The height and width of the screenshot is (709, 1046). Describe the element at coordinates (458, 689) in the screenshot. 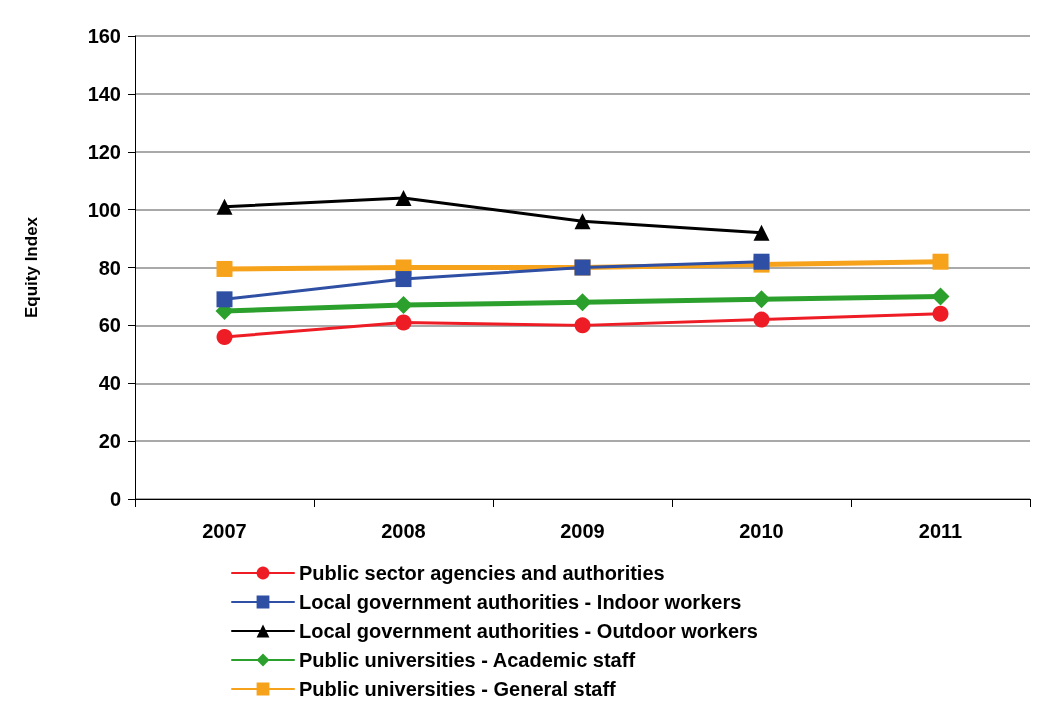

I see `legend-label: Public universities - General staff` at that location.